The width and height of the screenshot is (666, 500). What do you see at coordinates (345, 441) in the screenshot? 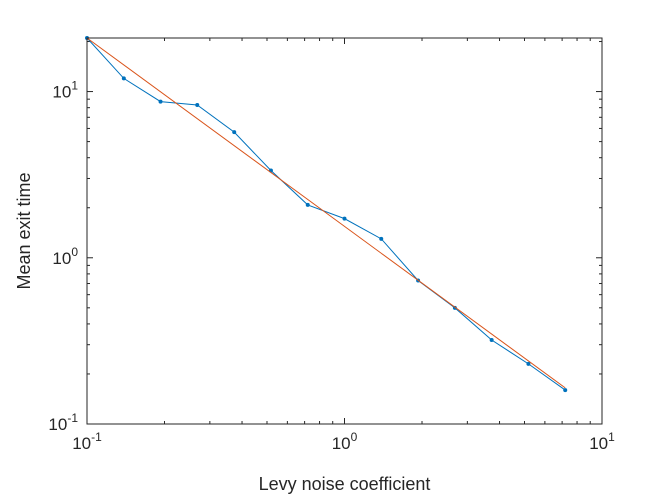
I see `x-tick-label: 10⁰` at bounding box center [345, 441].